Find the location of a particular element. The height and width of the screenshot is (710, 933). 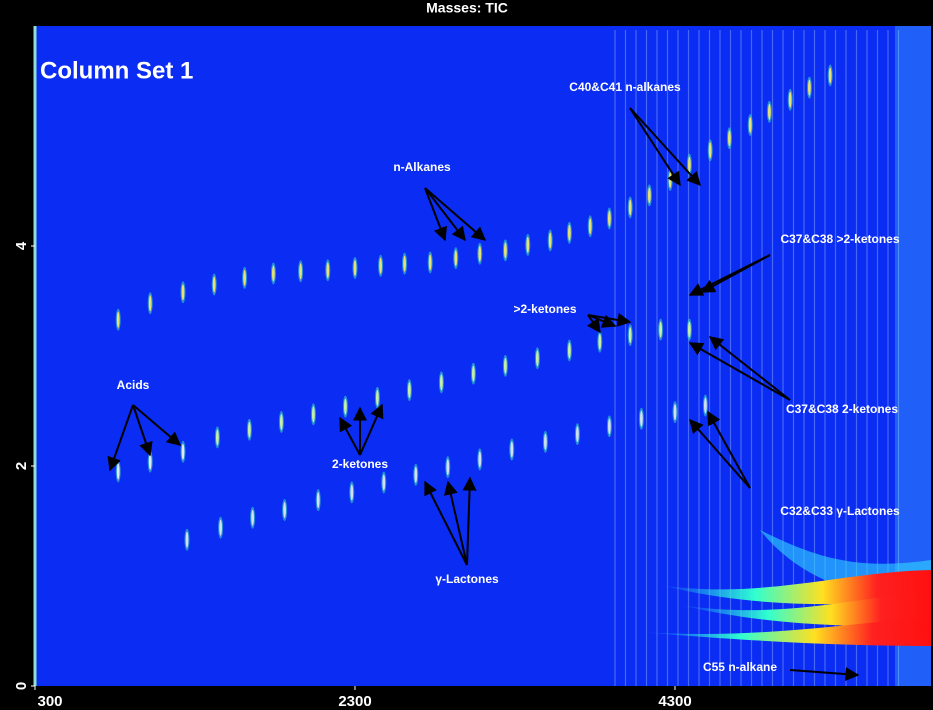

annotation: Column Set 1 is located at coordinates (116, 70).